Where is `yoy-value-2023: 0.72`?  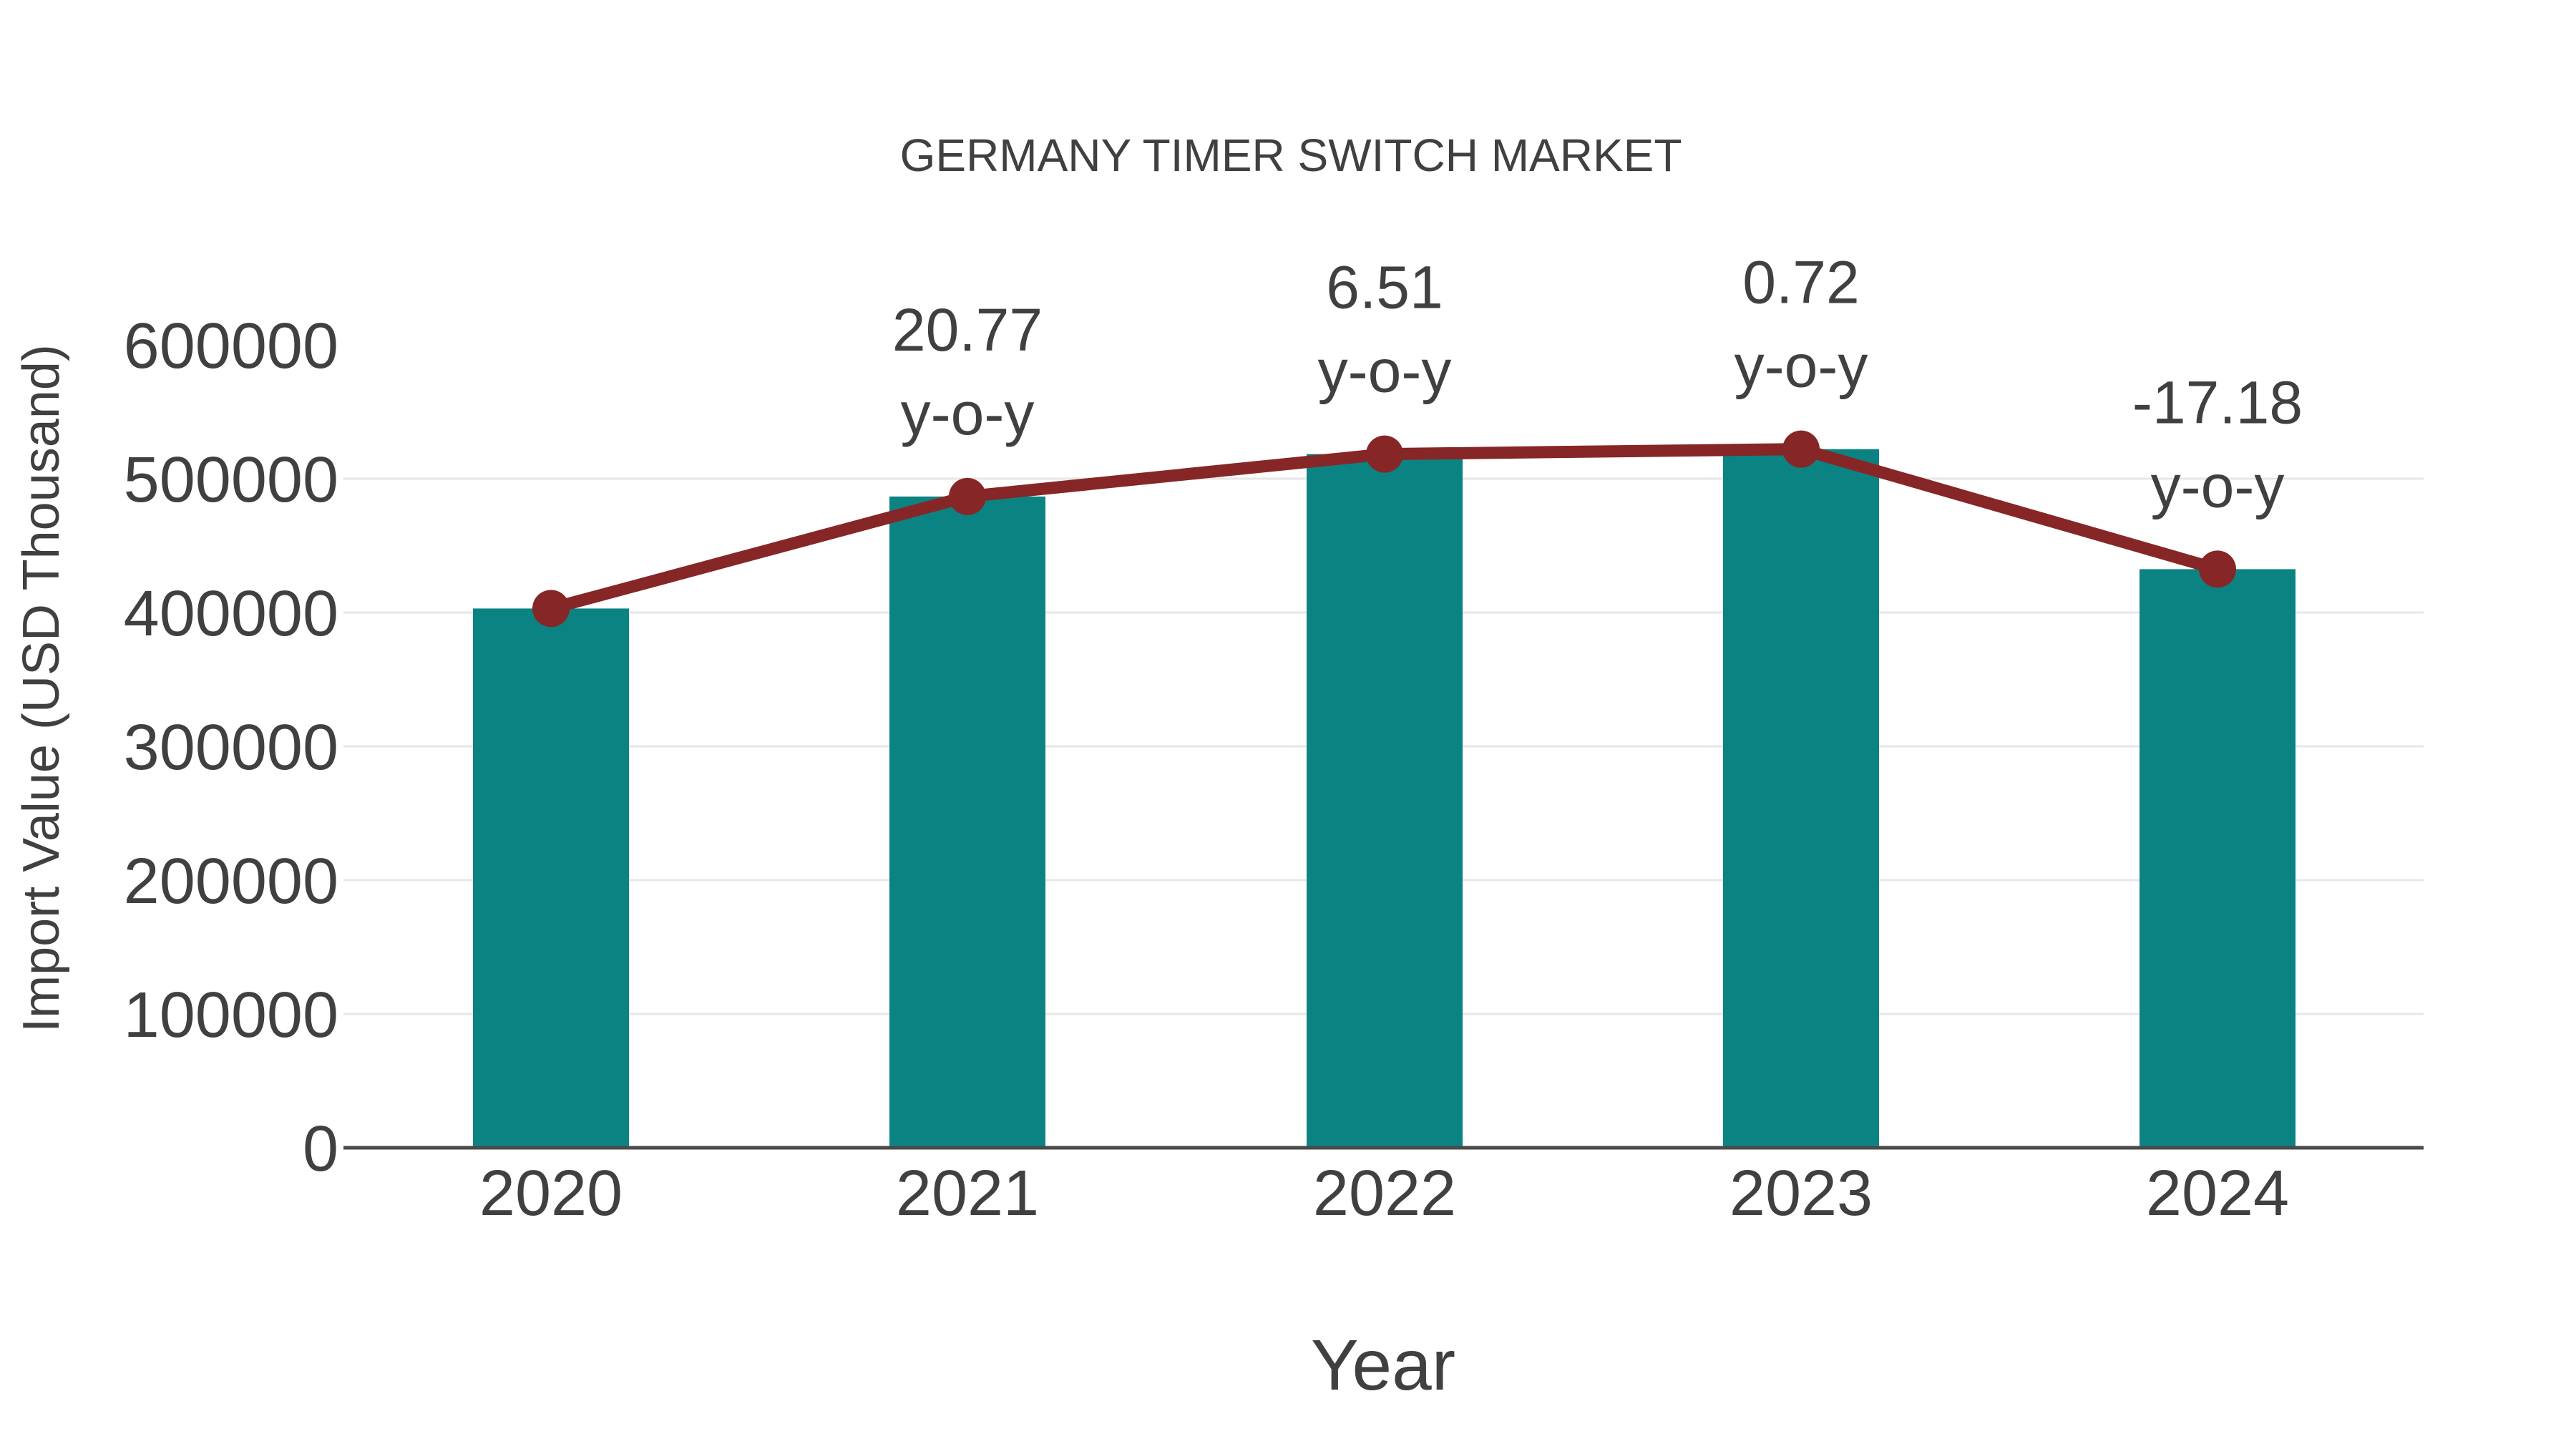 yoy-value-2023: 0.72 is located at coordinates (1801, 282).